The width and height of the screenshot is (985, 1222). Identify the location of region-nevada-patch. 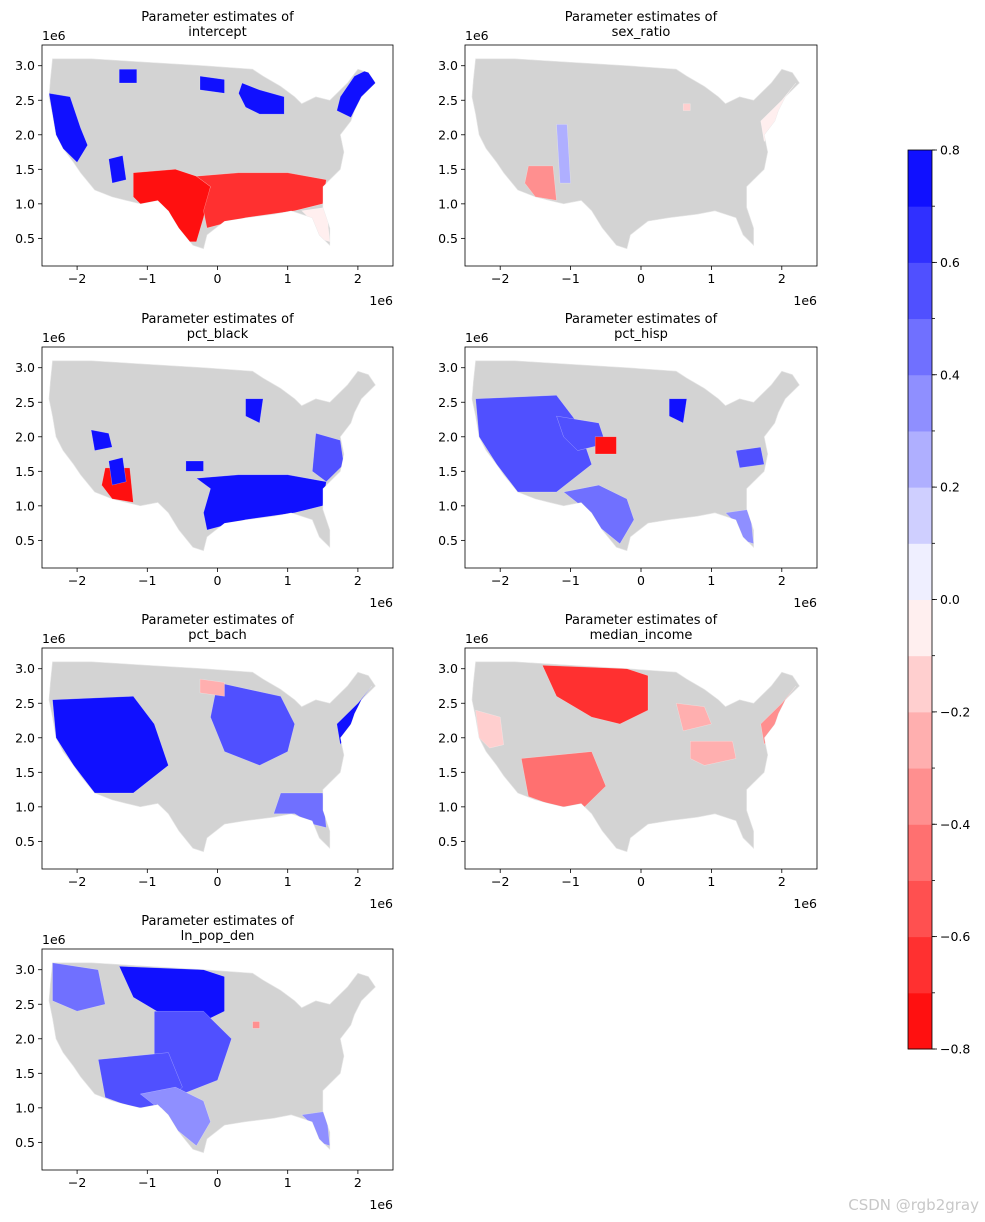
(117, 471).